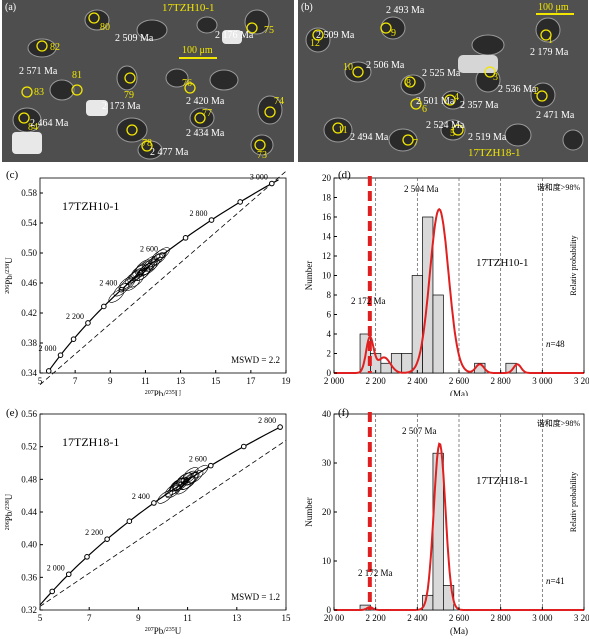  Describe the element at coordinates (517, 89) in the screenshot. I see `age-label: 2 536 Ma` at that location.